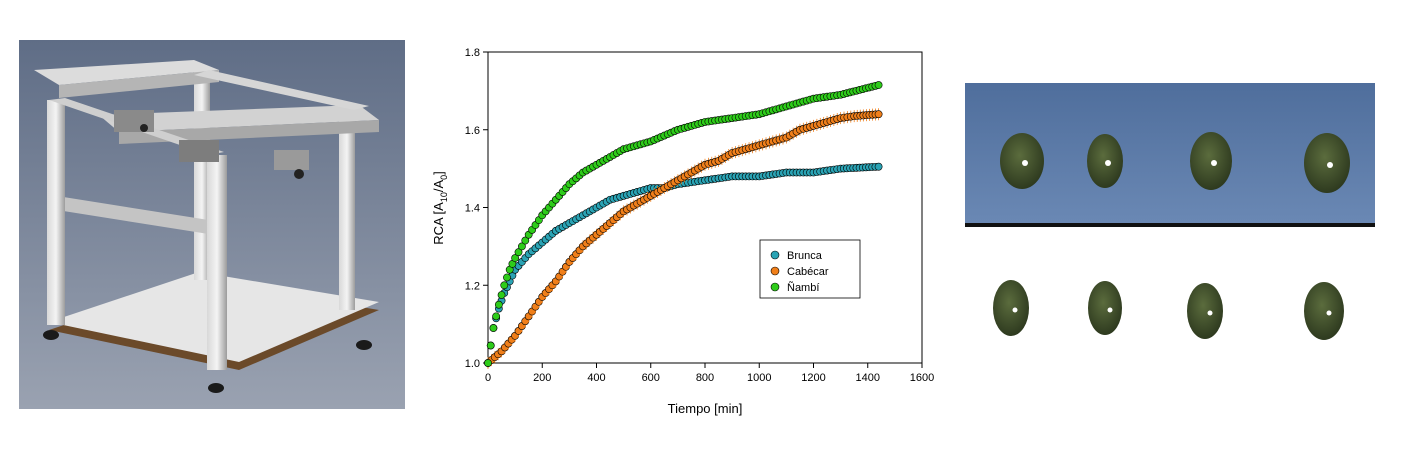 The width and height of the screenshot is (1404, 474). What do you see at coordinates (868, 378) in the screenshot?
I see `x-tick-label: 1400` at bounding box center [868, 378].